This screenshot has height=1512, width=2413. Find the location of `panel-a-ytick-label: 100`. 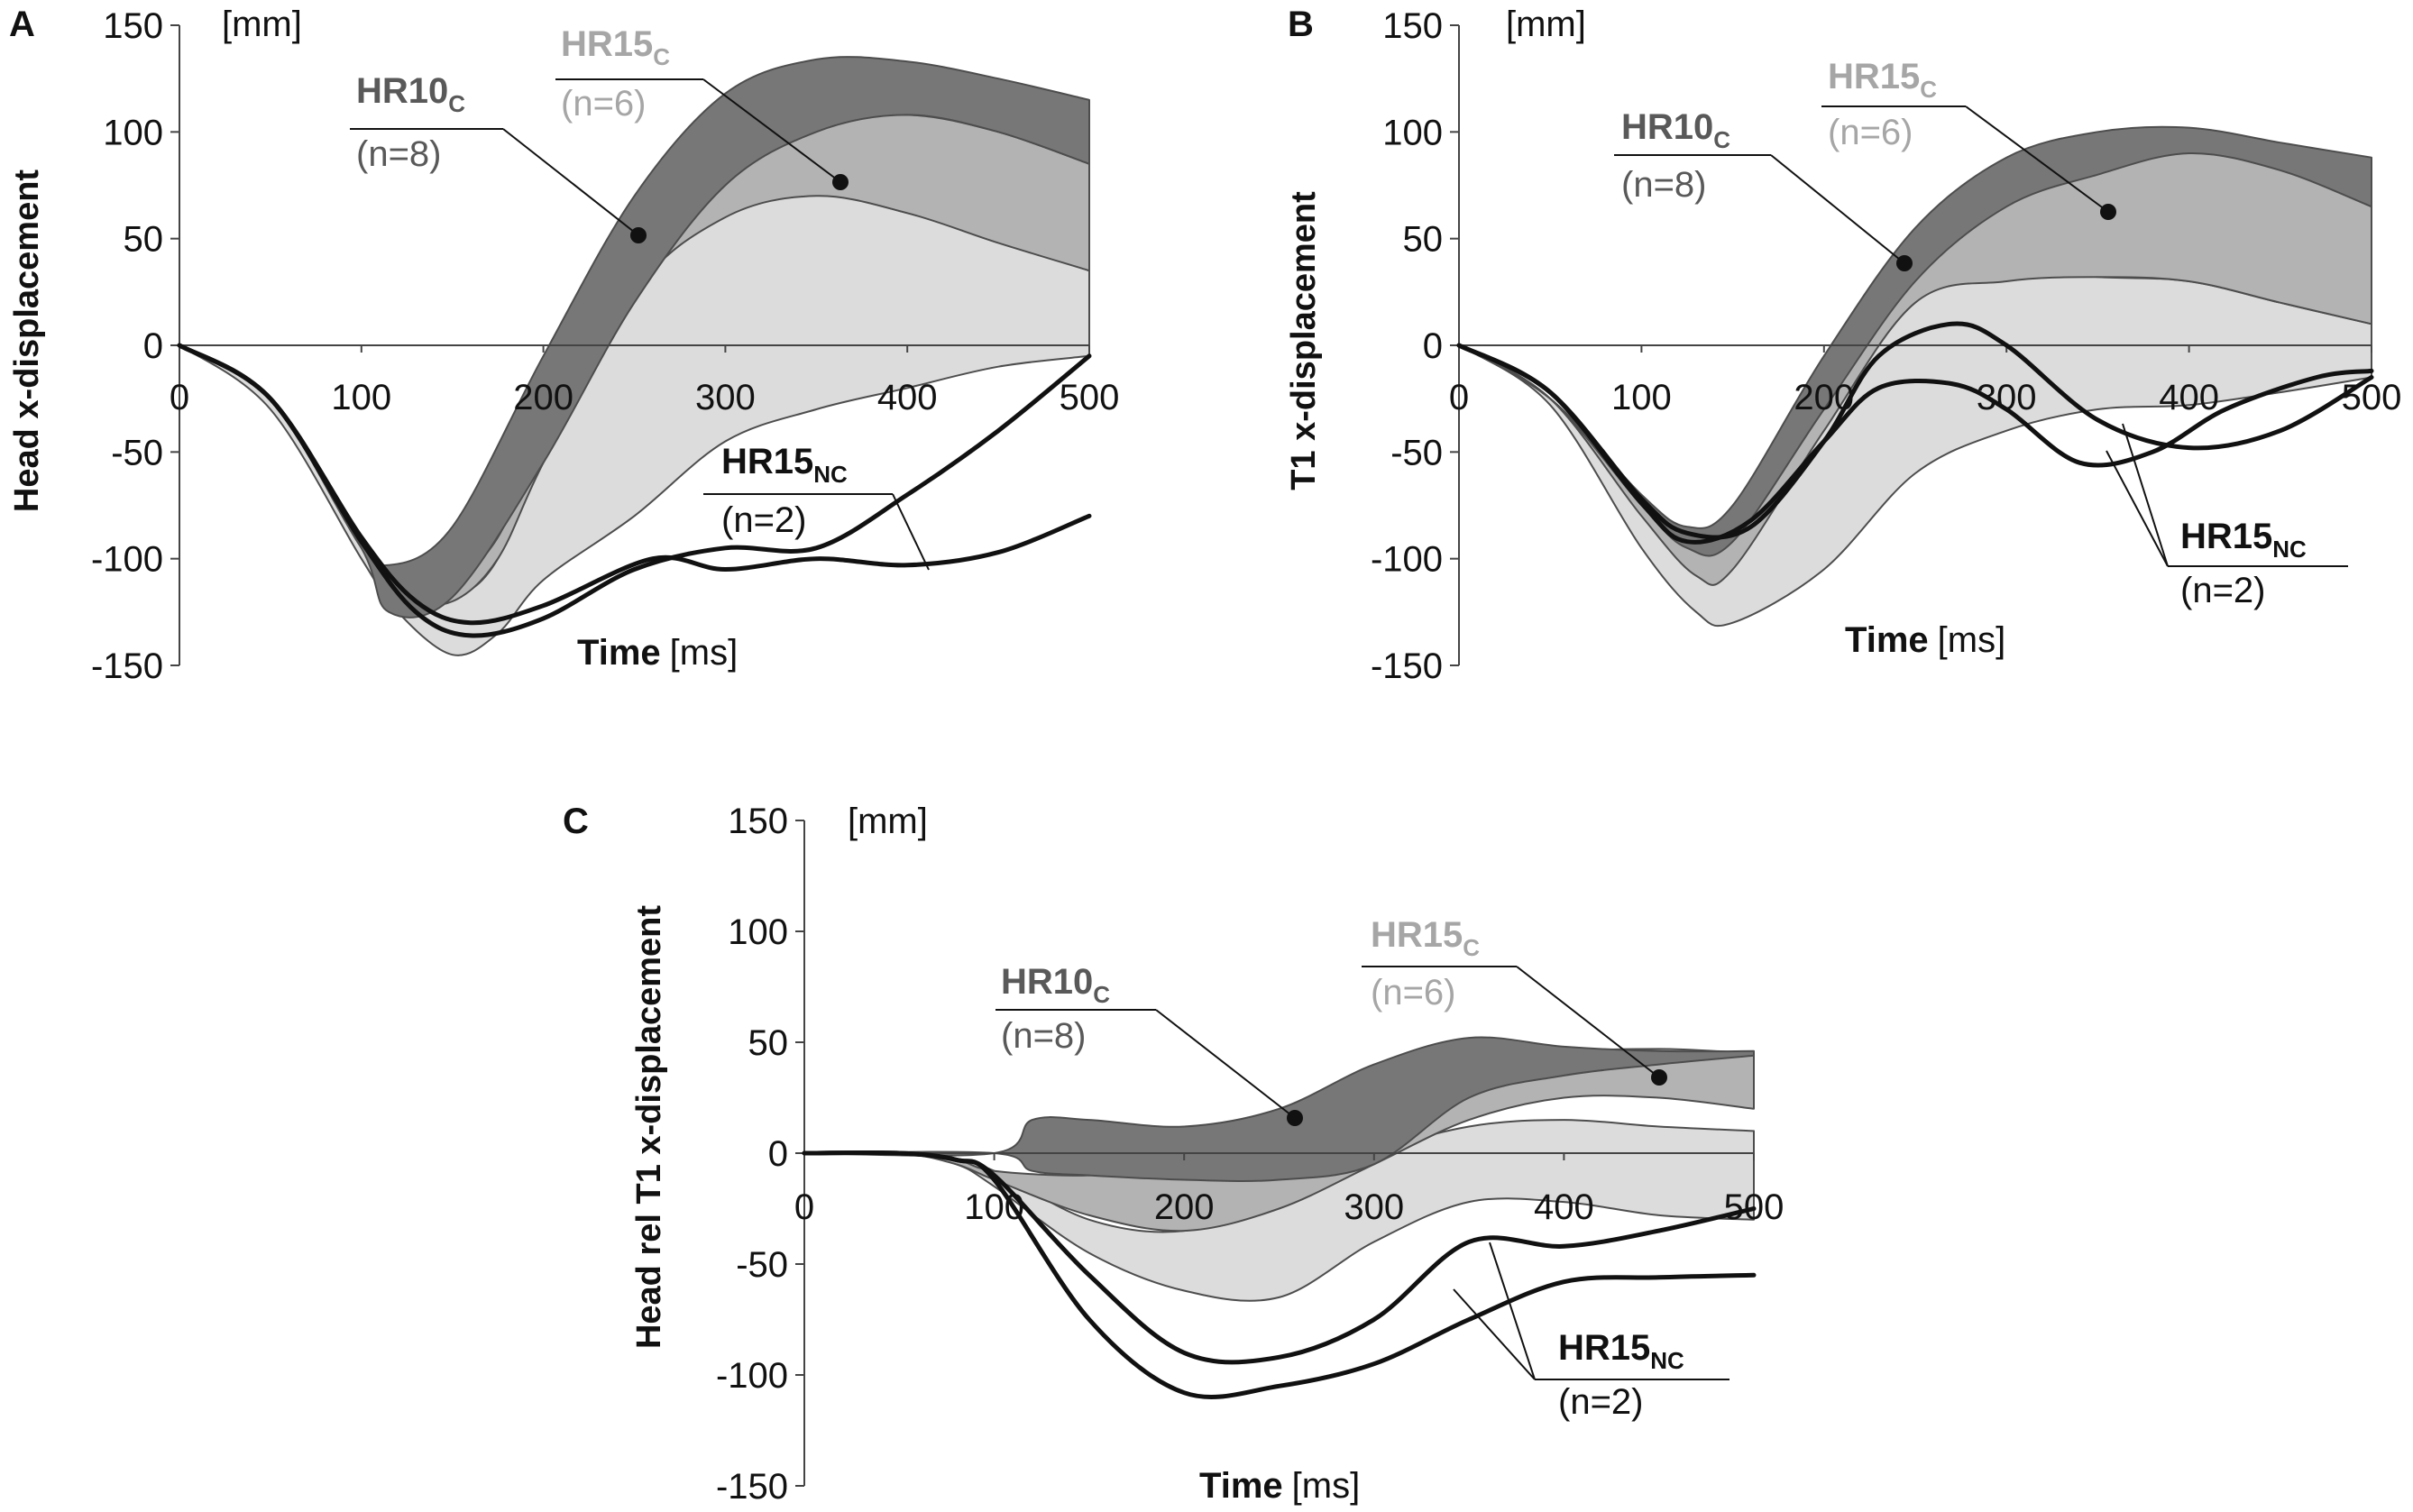

panel-a-ytick-label: 100 is located at coordinates (133, 132).